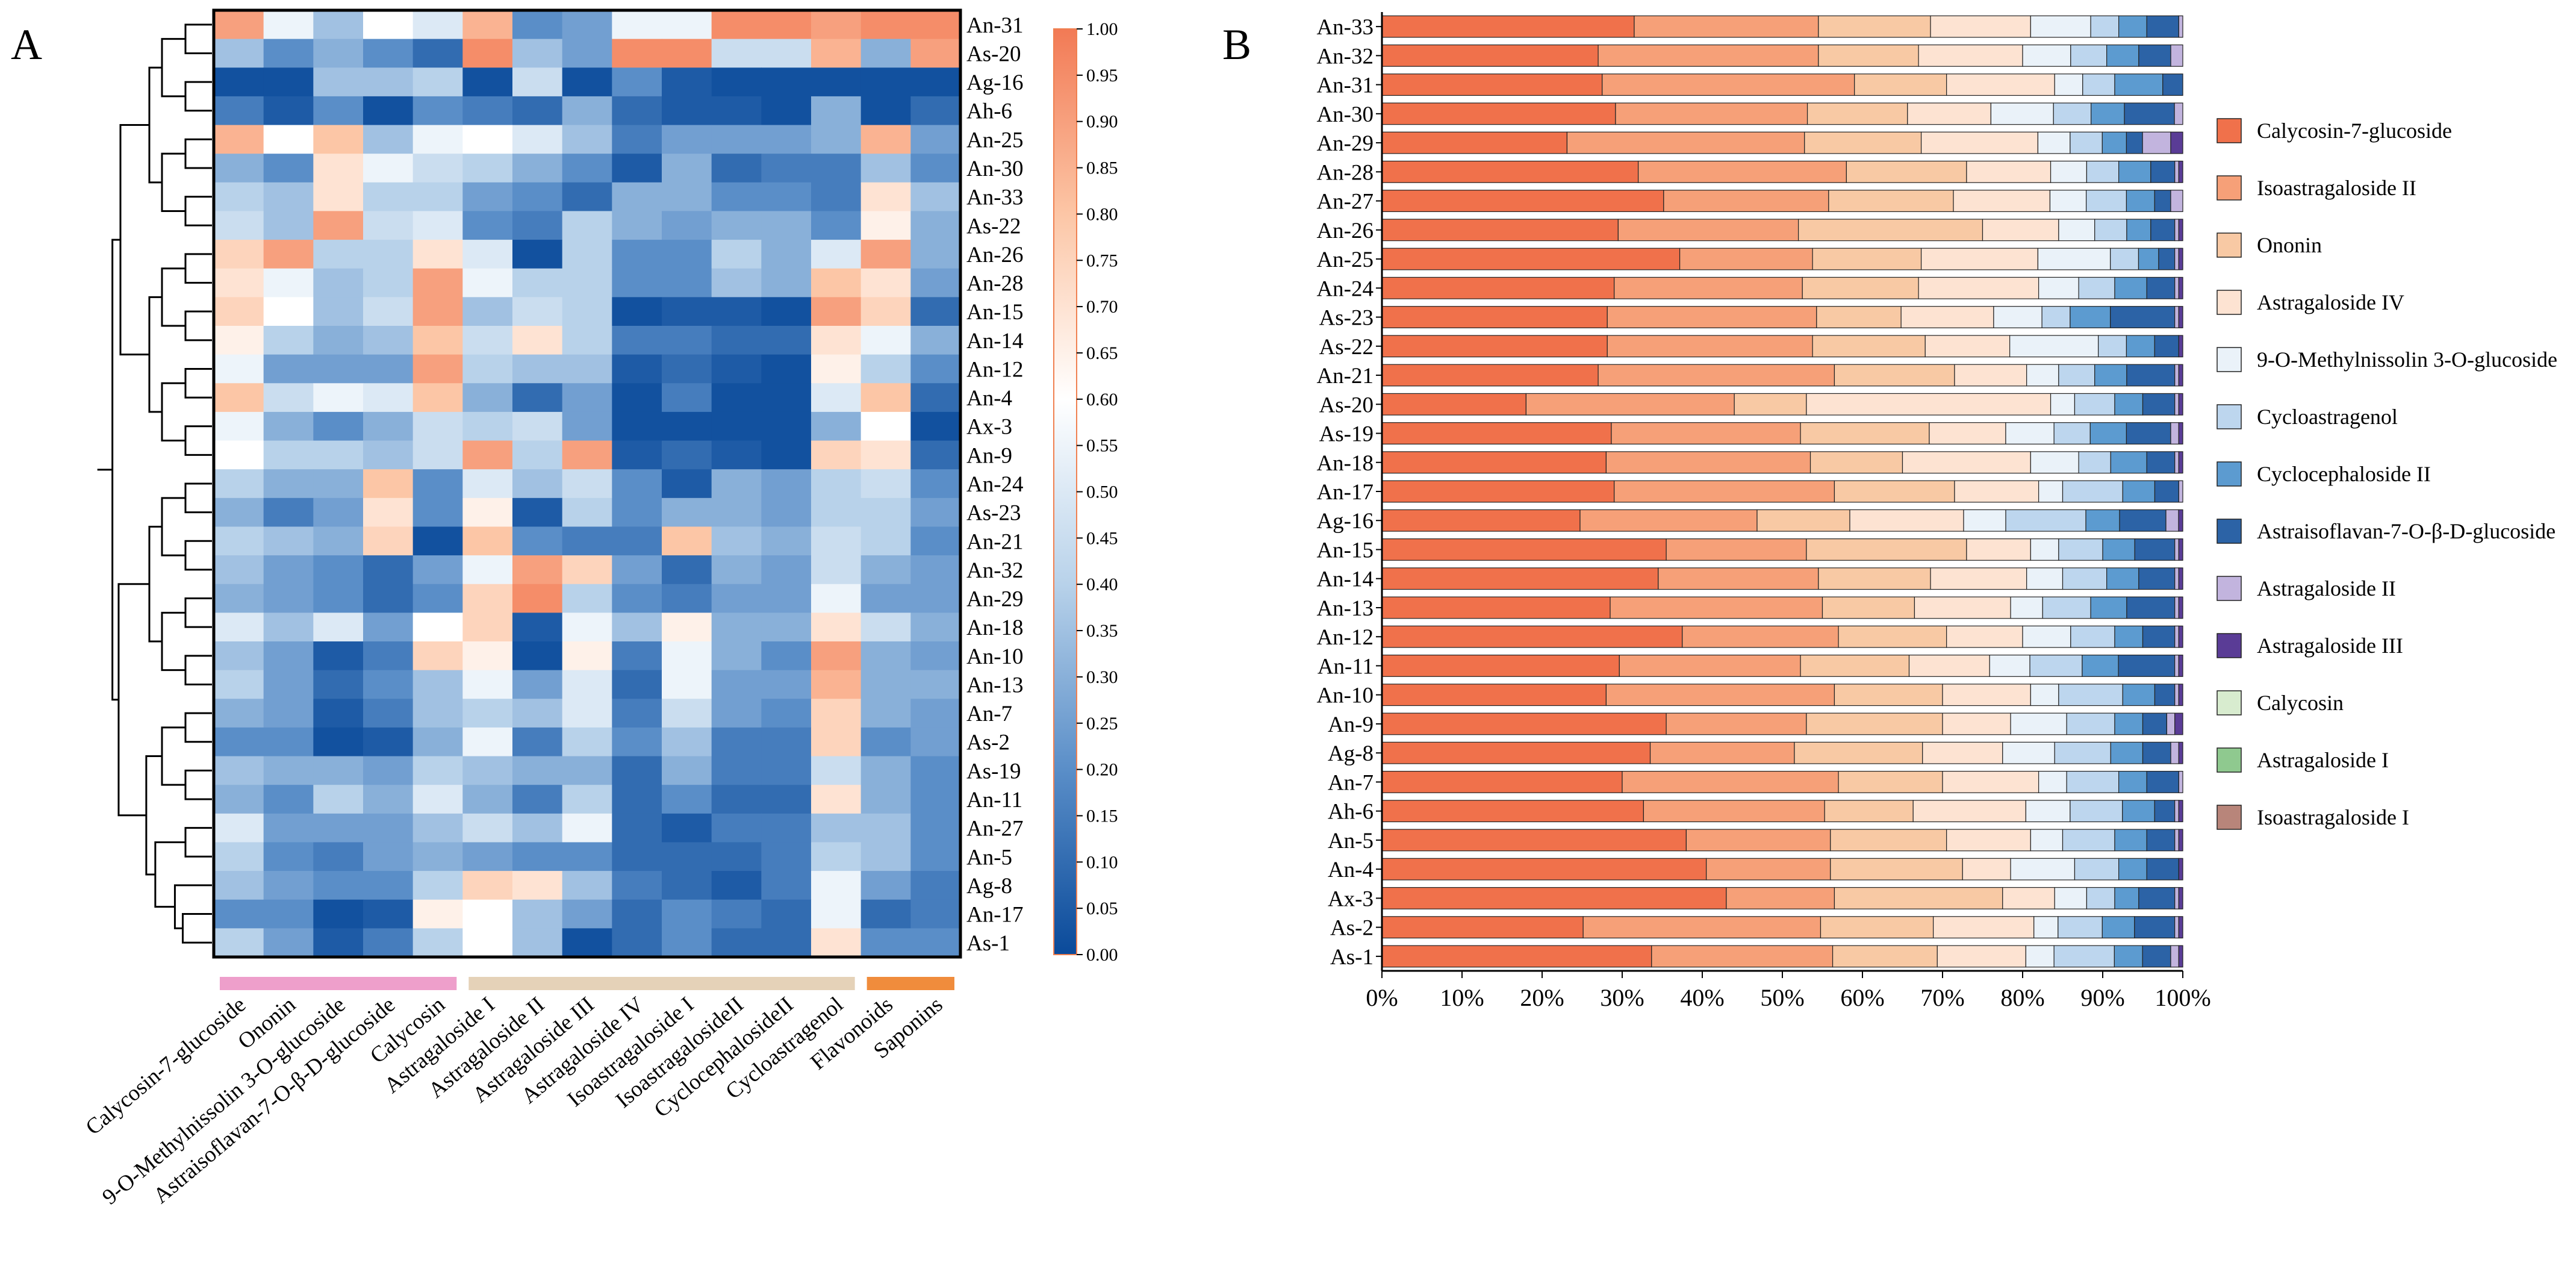 Image resolution: width=2576 pixels, height=1275 pixels. I want to click on legend-label: Astragaloside I, so click(2323, 760).